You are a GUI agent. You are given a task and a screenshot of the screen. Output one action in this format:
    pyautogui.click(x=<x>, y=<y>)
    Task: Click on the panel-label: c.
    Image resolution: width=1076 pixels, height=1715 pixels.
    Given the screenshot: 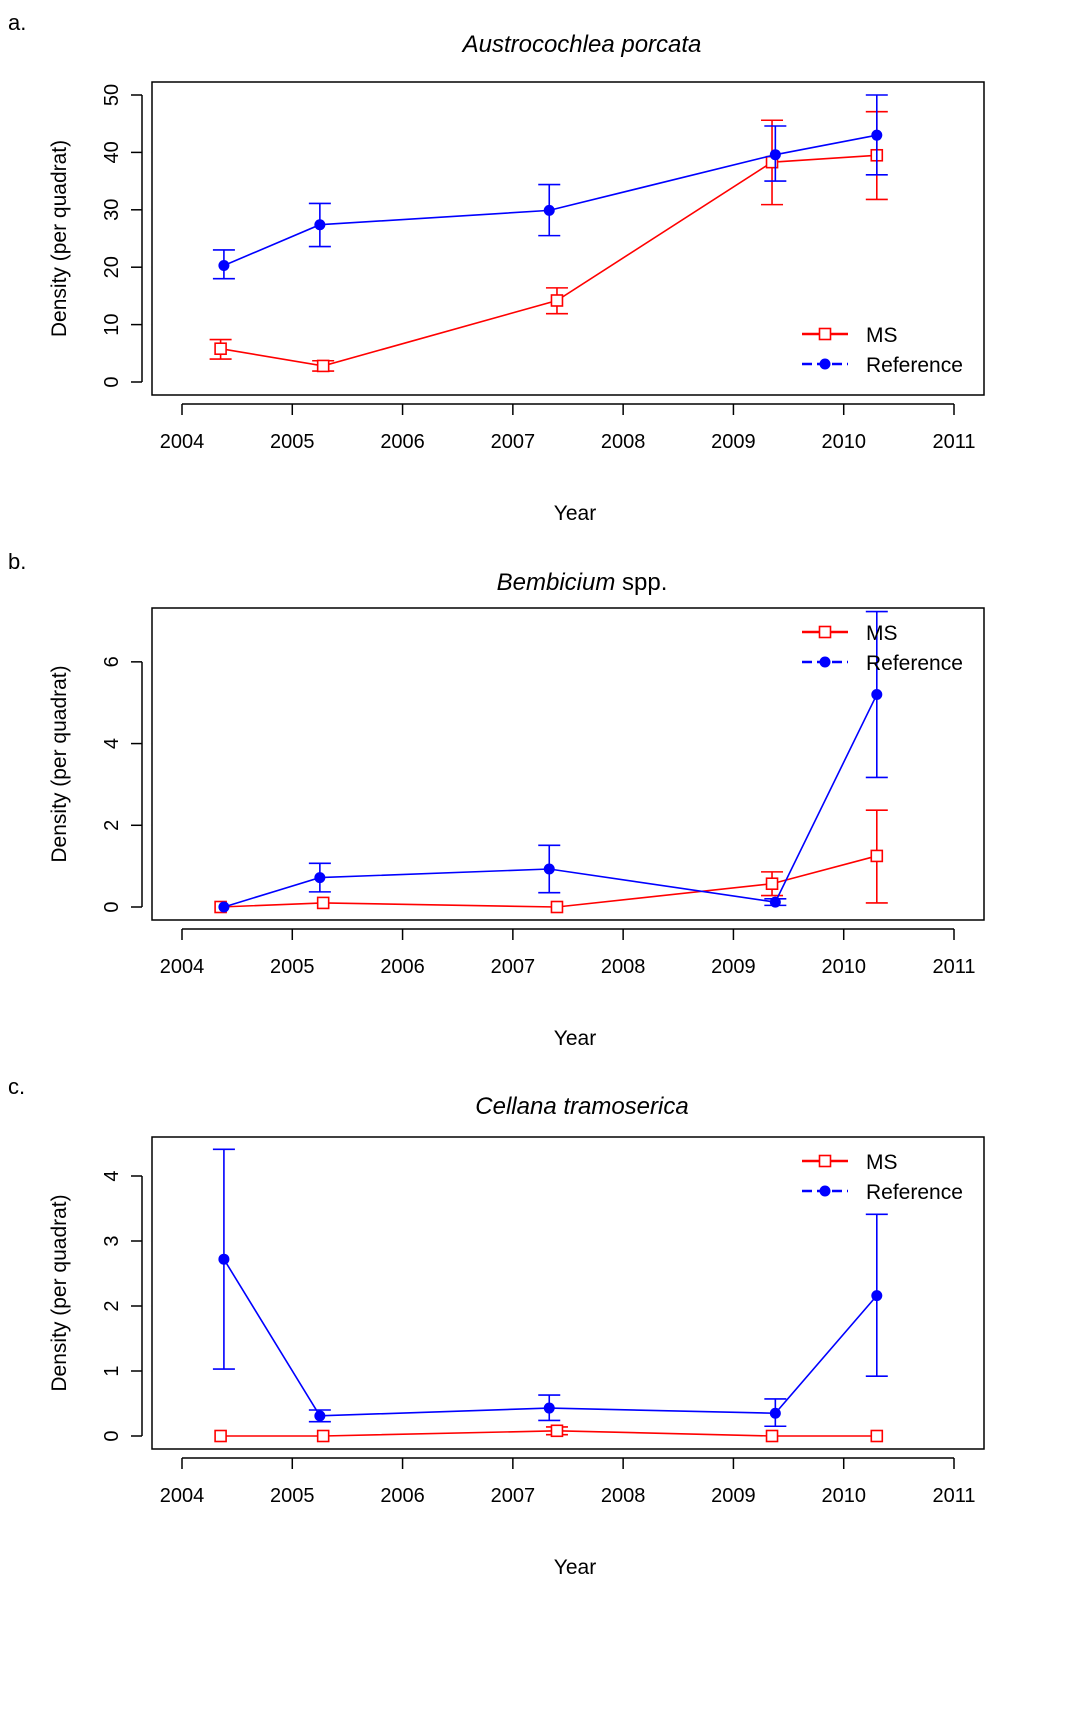 What is the action you would take?
    pyautogui.click(x=16, y=1086)
    